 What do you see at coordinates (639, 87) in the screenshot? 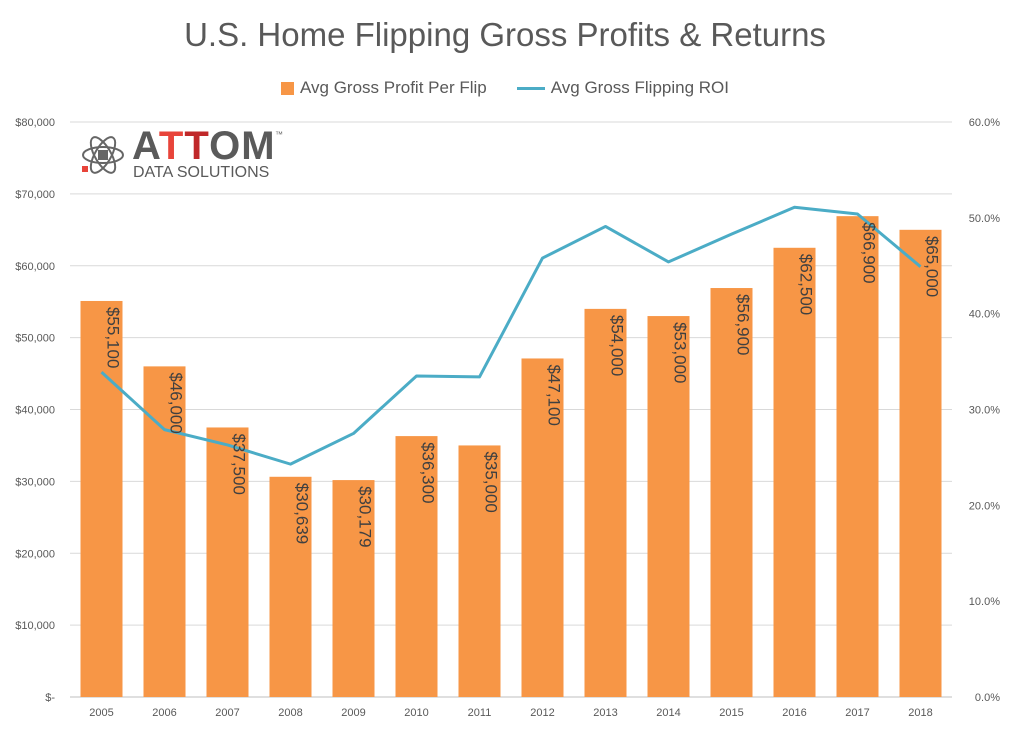
I see `legend-label: Avg Gross Flipping ROI` at bounding box center [639, 87].